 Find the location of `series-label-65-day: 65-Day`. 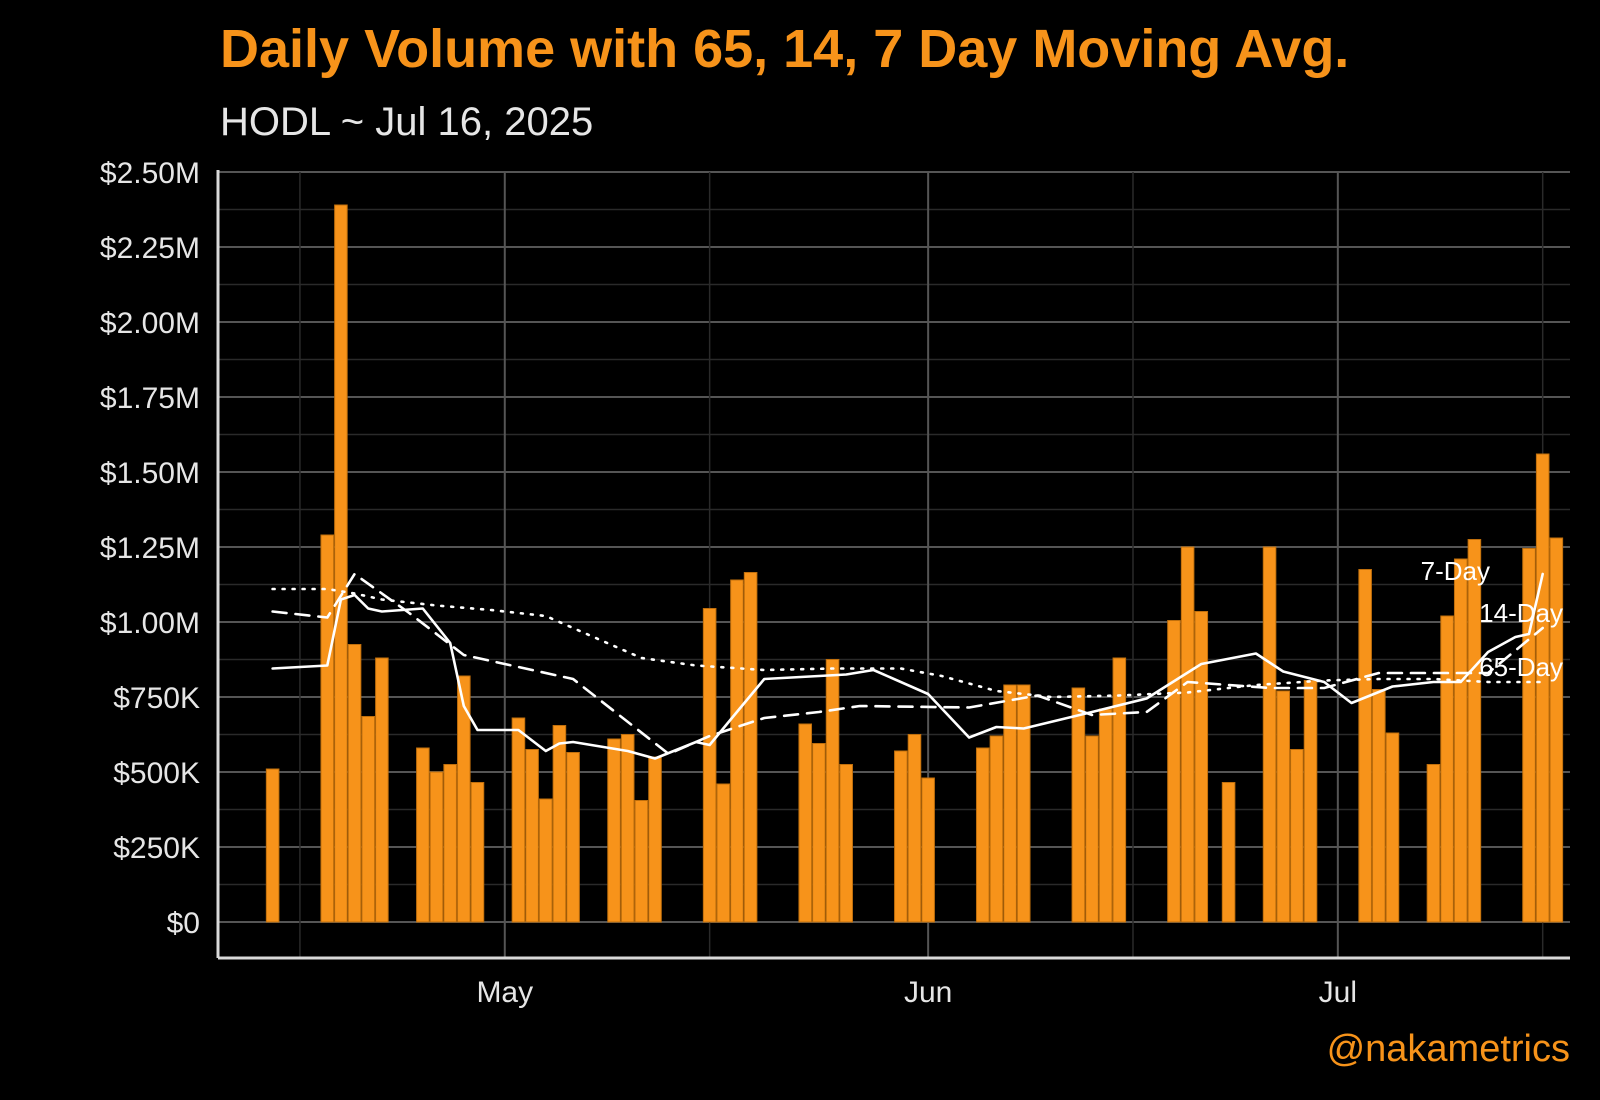

series-label-65-day: 65-Day is located at coordinates (1521, 667).